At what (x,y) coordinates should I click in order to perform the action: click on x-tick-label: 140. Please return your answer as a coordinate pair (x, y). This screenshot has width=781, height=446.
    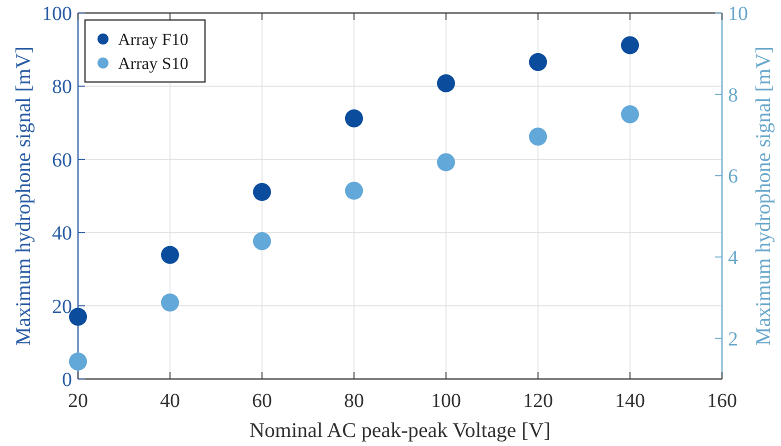
    Looking at the image, I should click on (630, 401).